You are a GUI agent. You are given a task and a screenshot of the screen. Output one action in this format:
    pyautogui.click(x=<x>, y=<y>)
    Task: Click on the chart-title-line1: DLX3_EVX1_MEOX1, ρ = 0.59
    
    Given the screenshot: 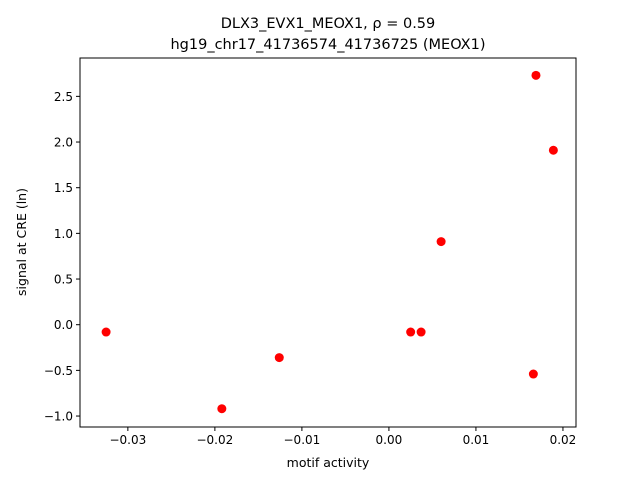 What is the action you would take?
    pyautogui.click(x=328, y=24)
    